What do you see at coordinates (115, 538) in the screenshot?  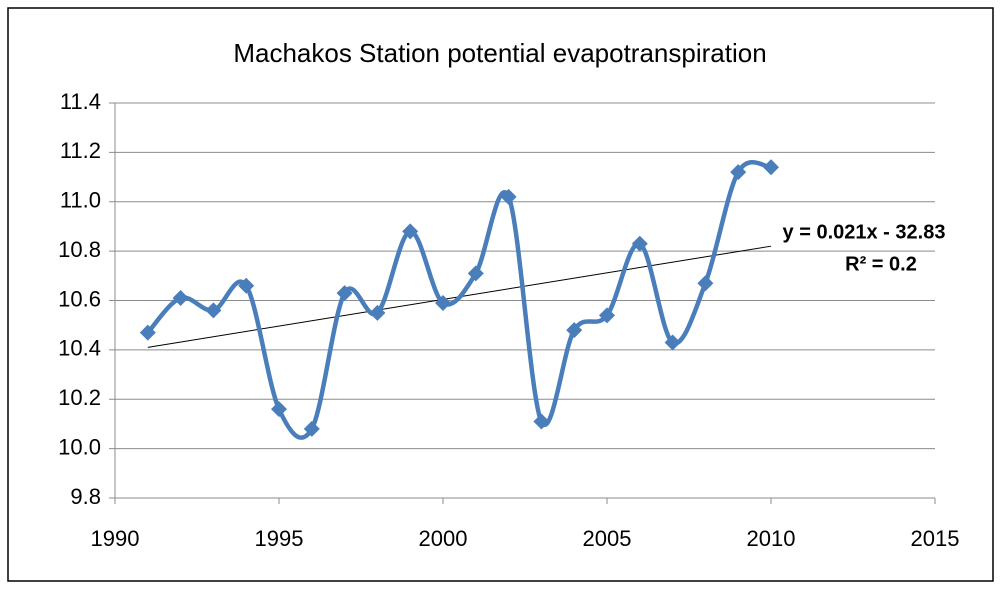 I see `x-tick-label: 1990` at bounding box center [115, 538].